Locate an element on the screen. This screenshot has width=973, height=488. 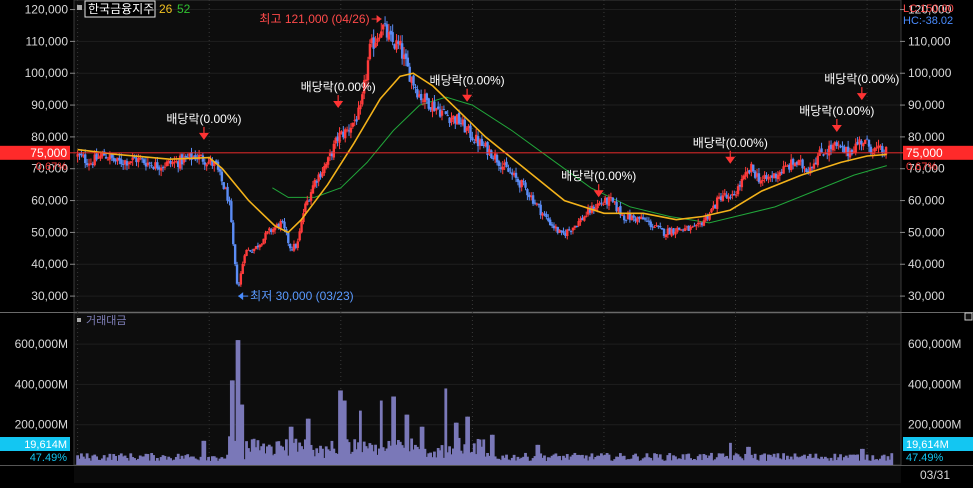
ma26-legend-label: 26 is located at coordinates (166, 9).